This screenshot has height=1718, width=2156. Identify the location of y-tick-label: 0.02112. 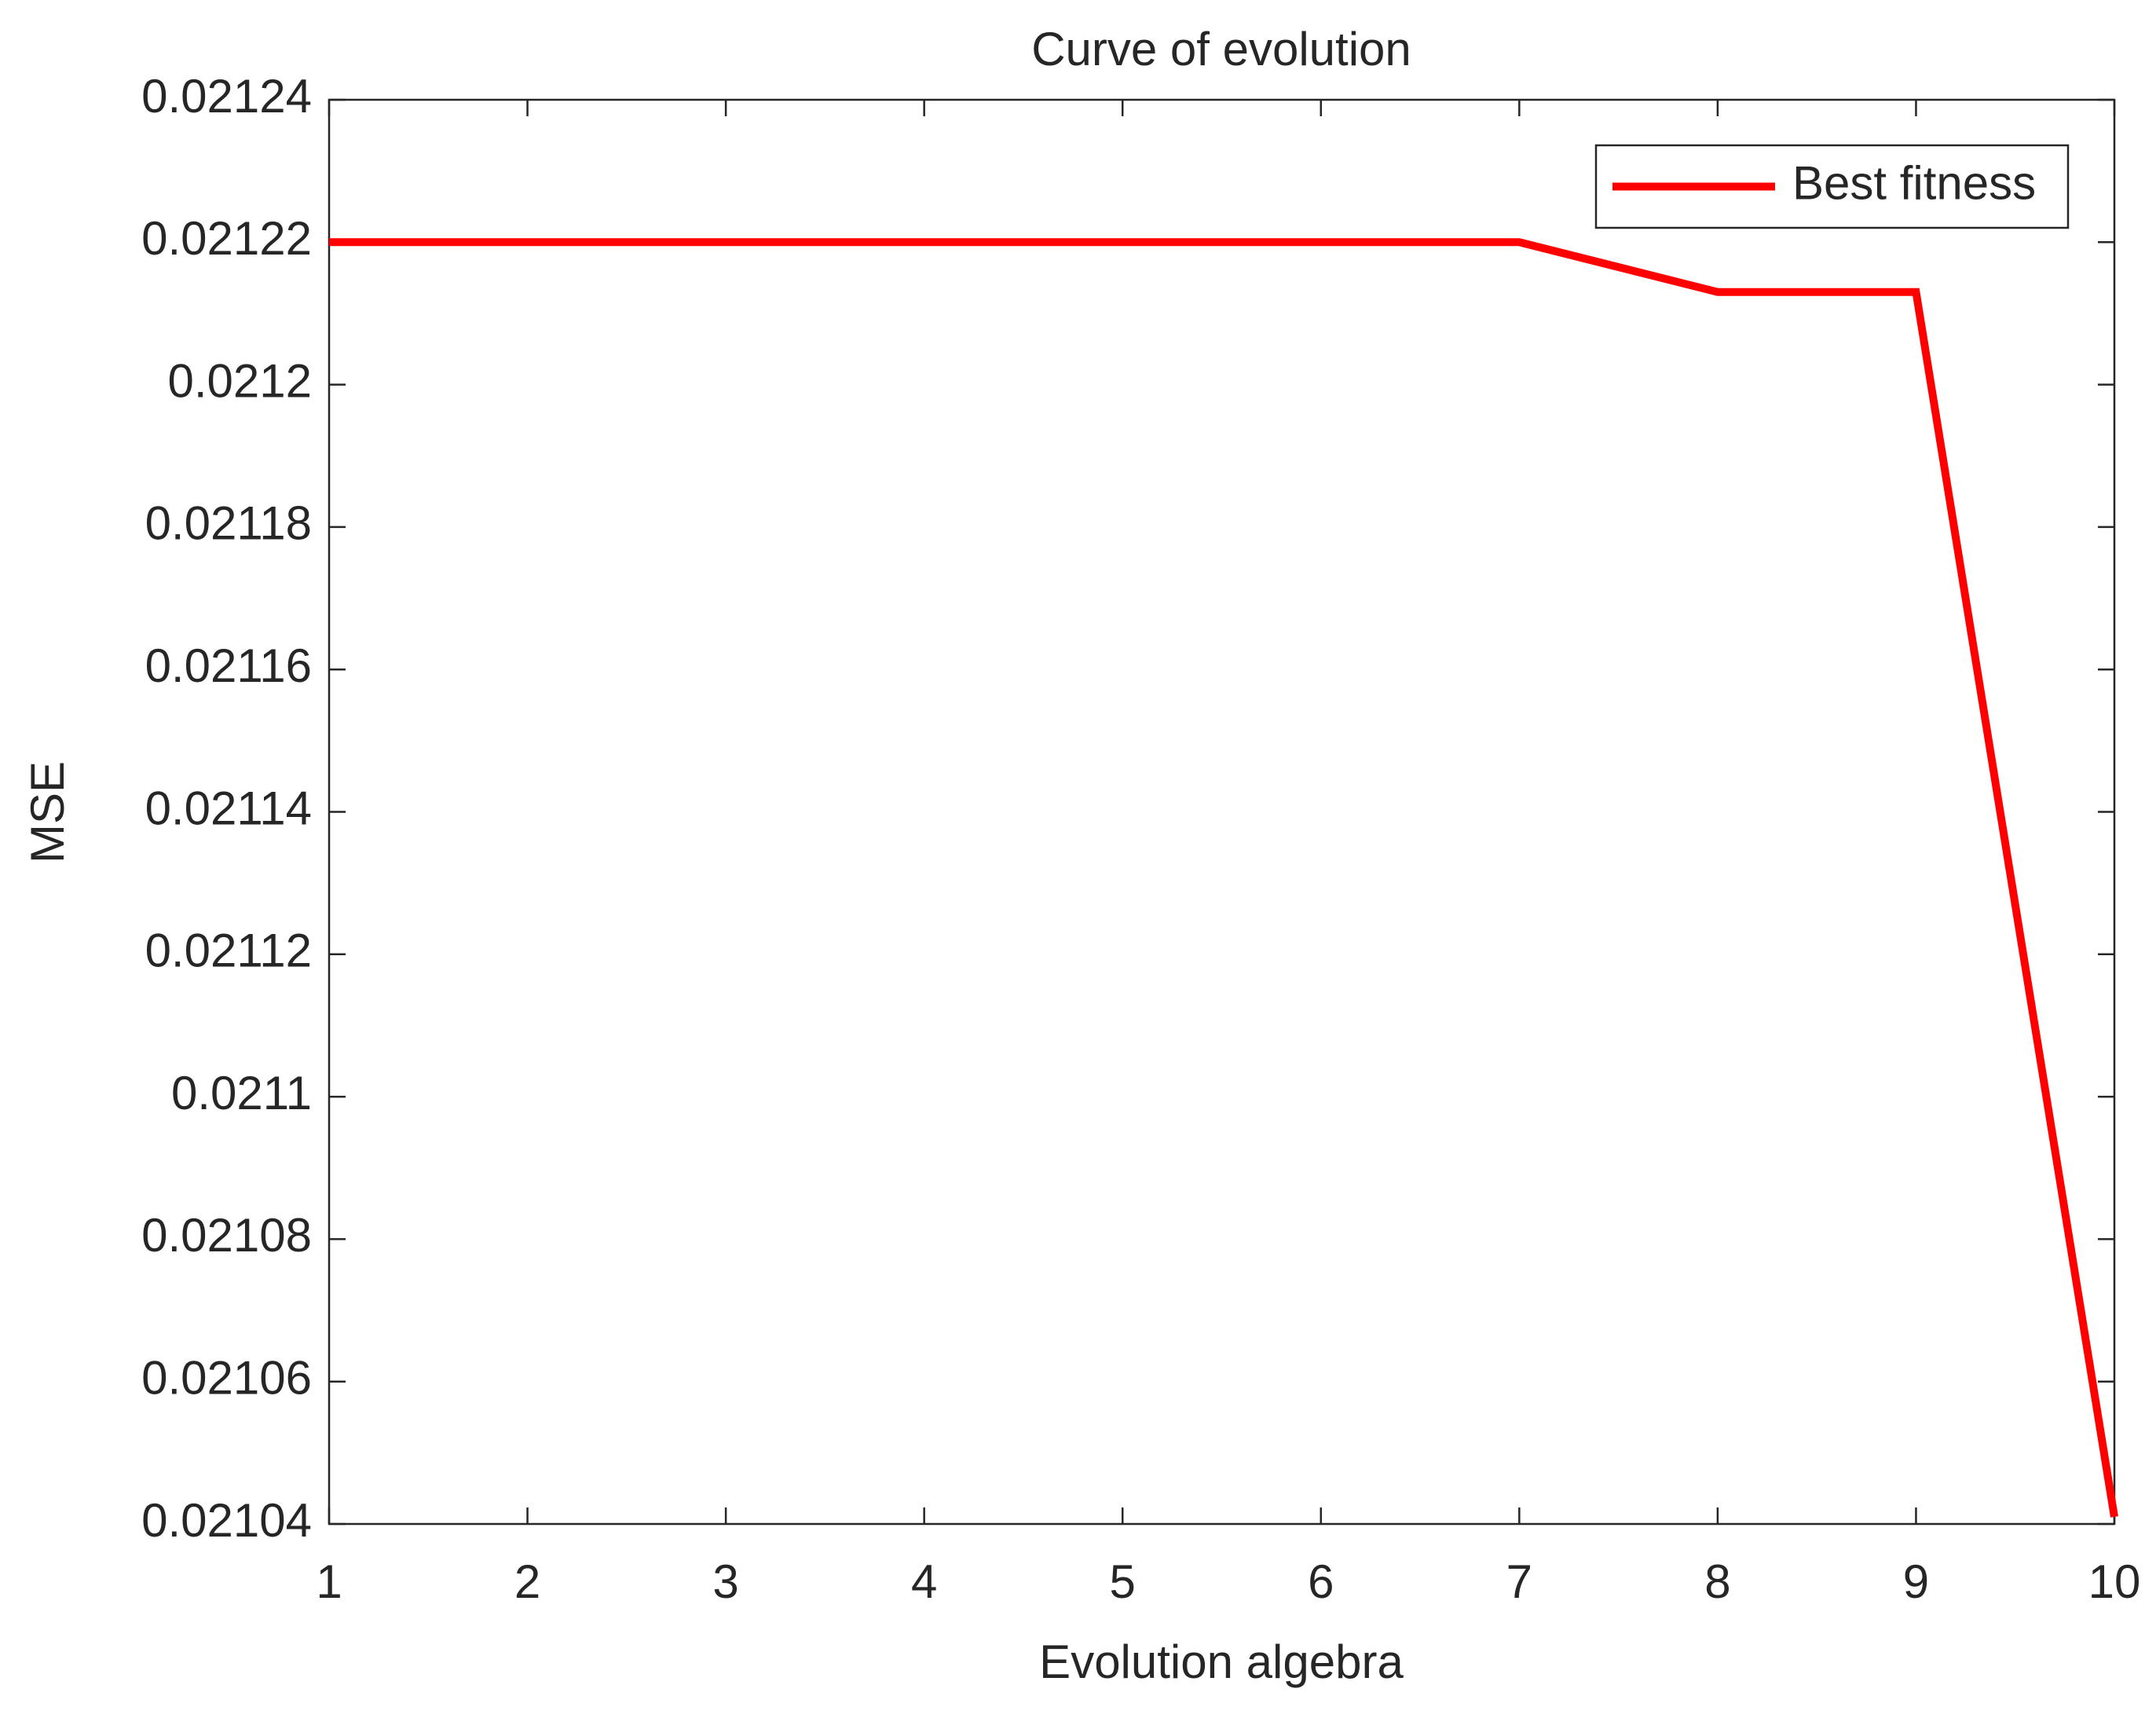
(228, 951).